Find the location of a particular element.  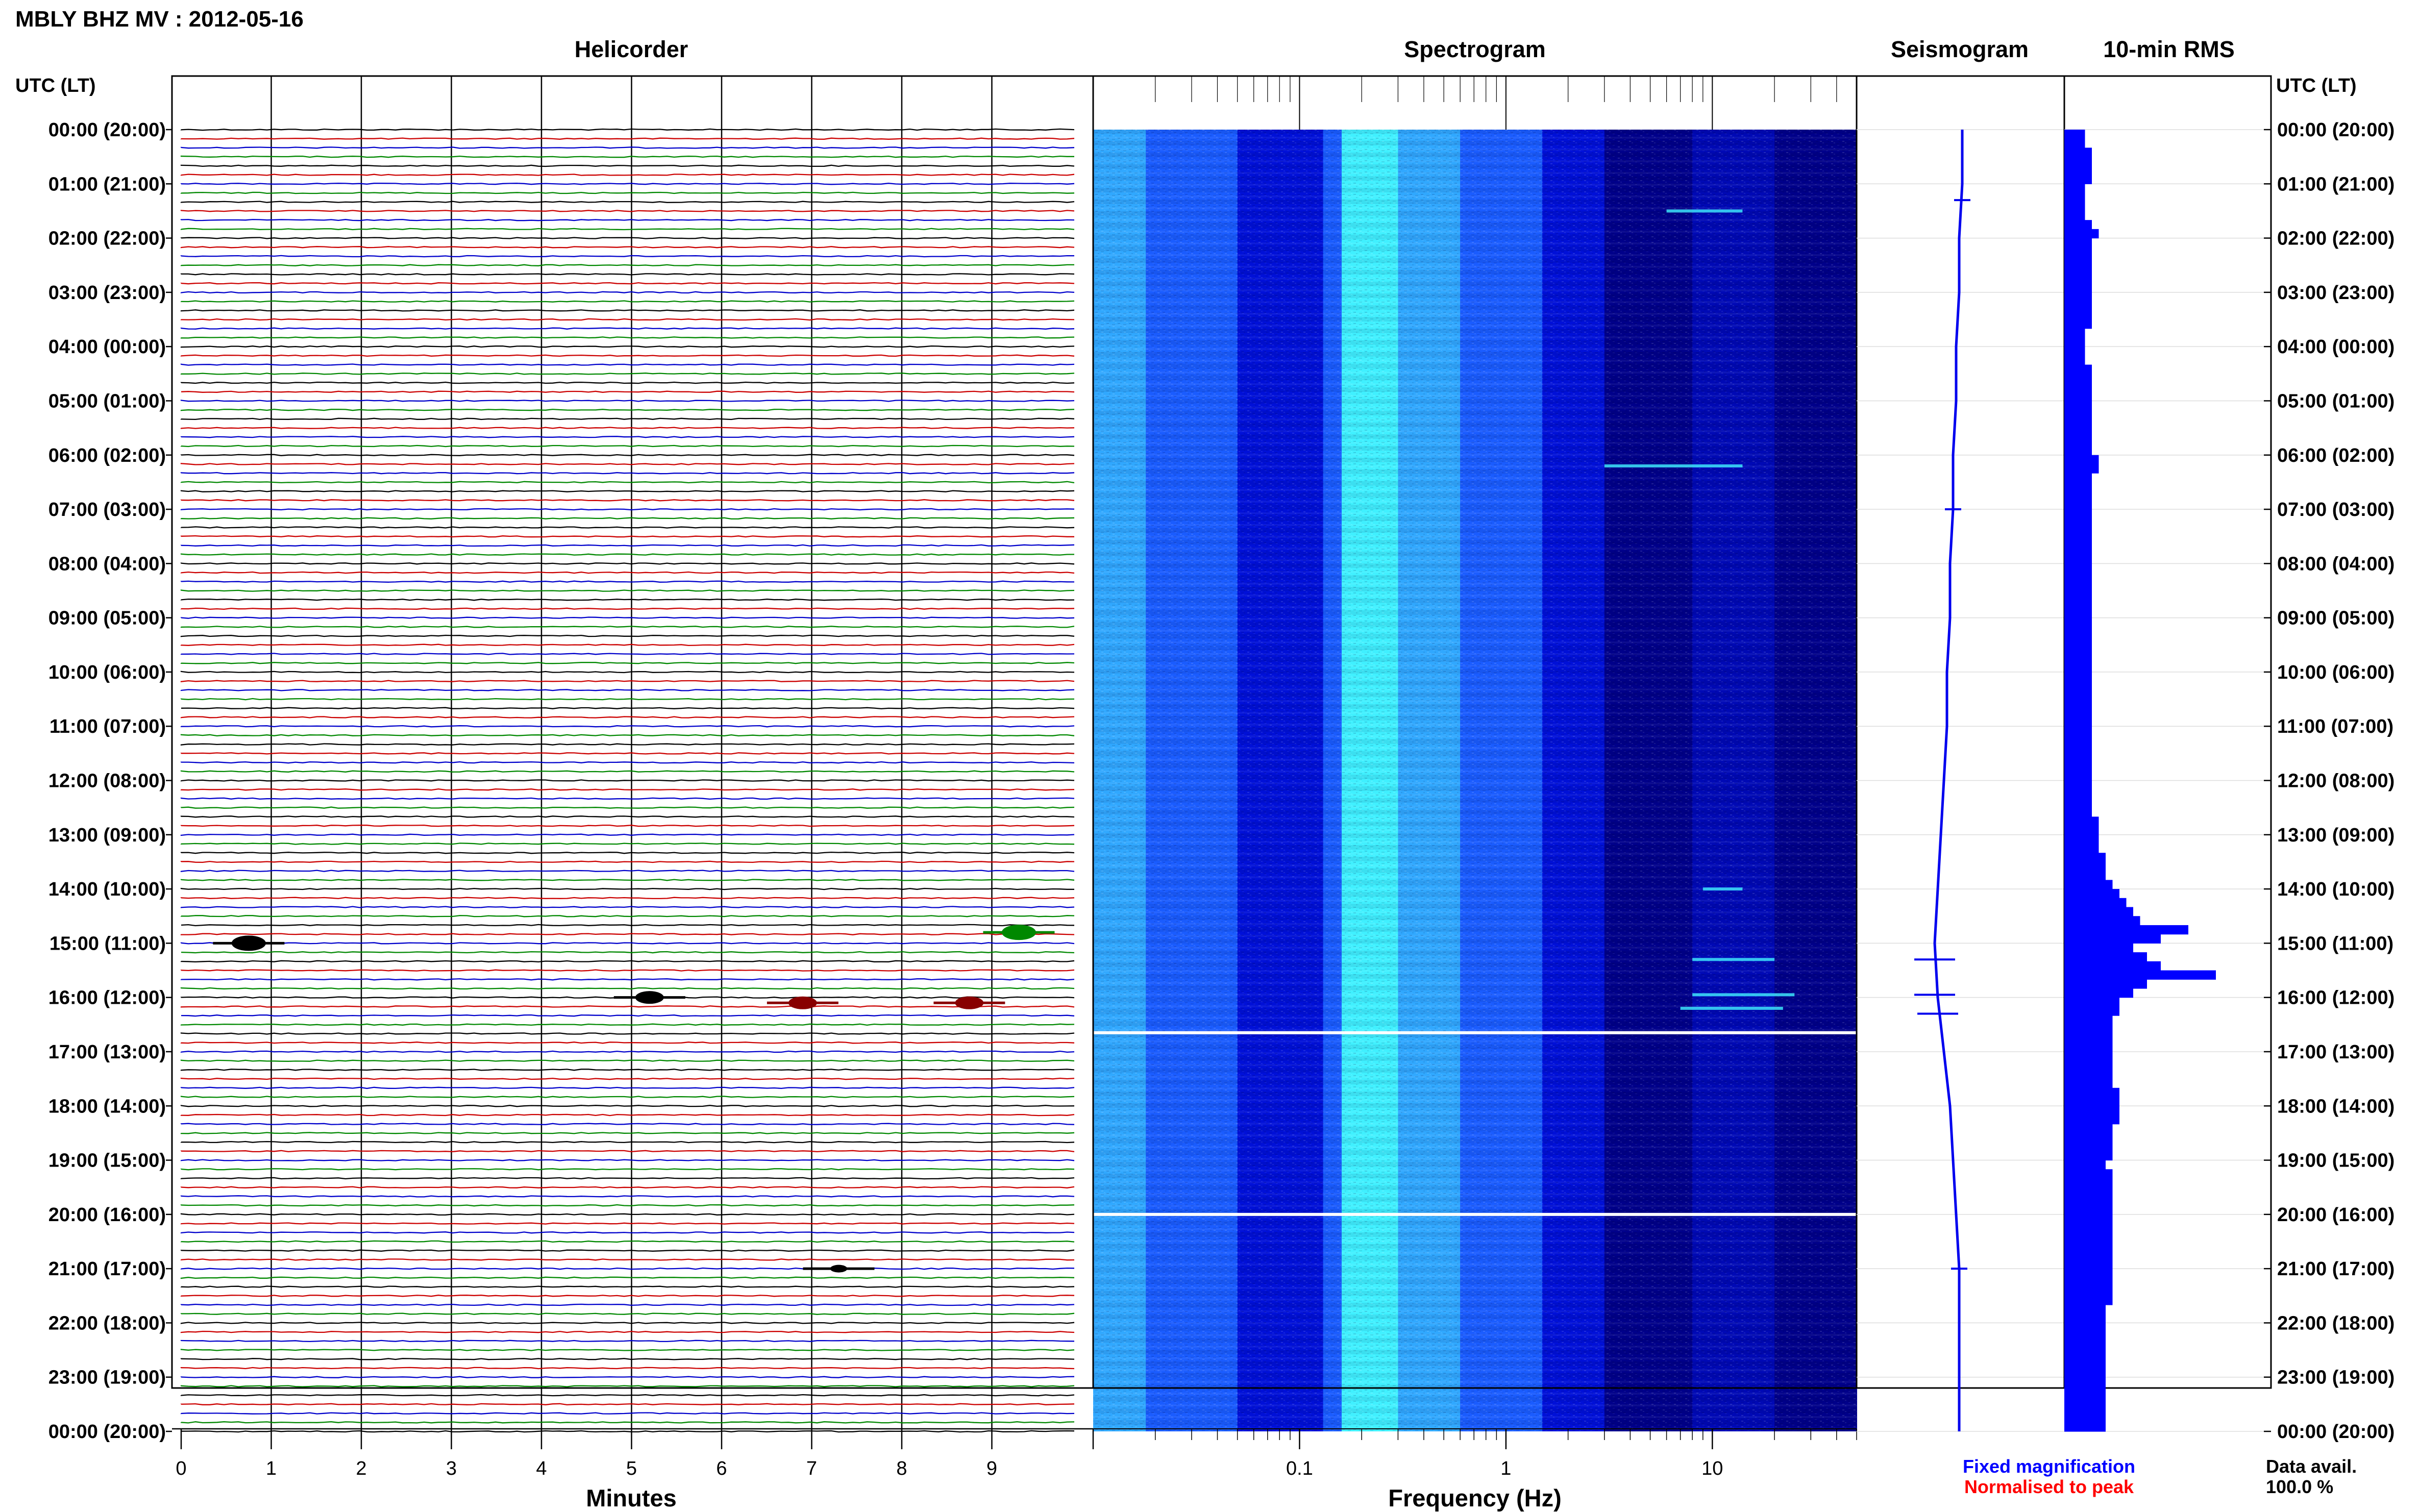

hour-label-right: 22:00 (18:00) is located at coordinates (2336, 1323).